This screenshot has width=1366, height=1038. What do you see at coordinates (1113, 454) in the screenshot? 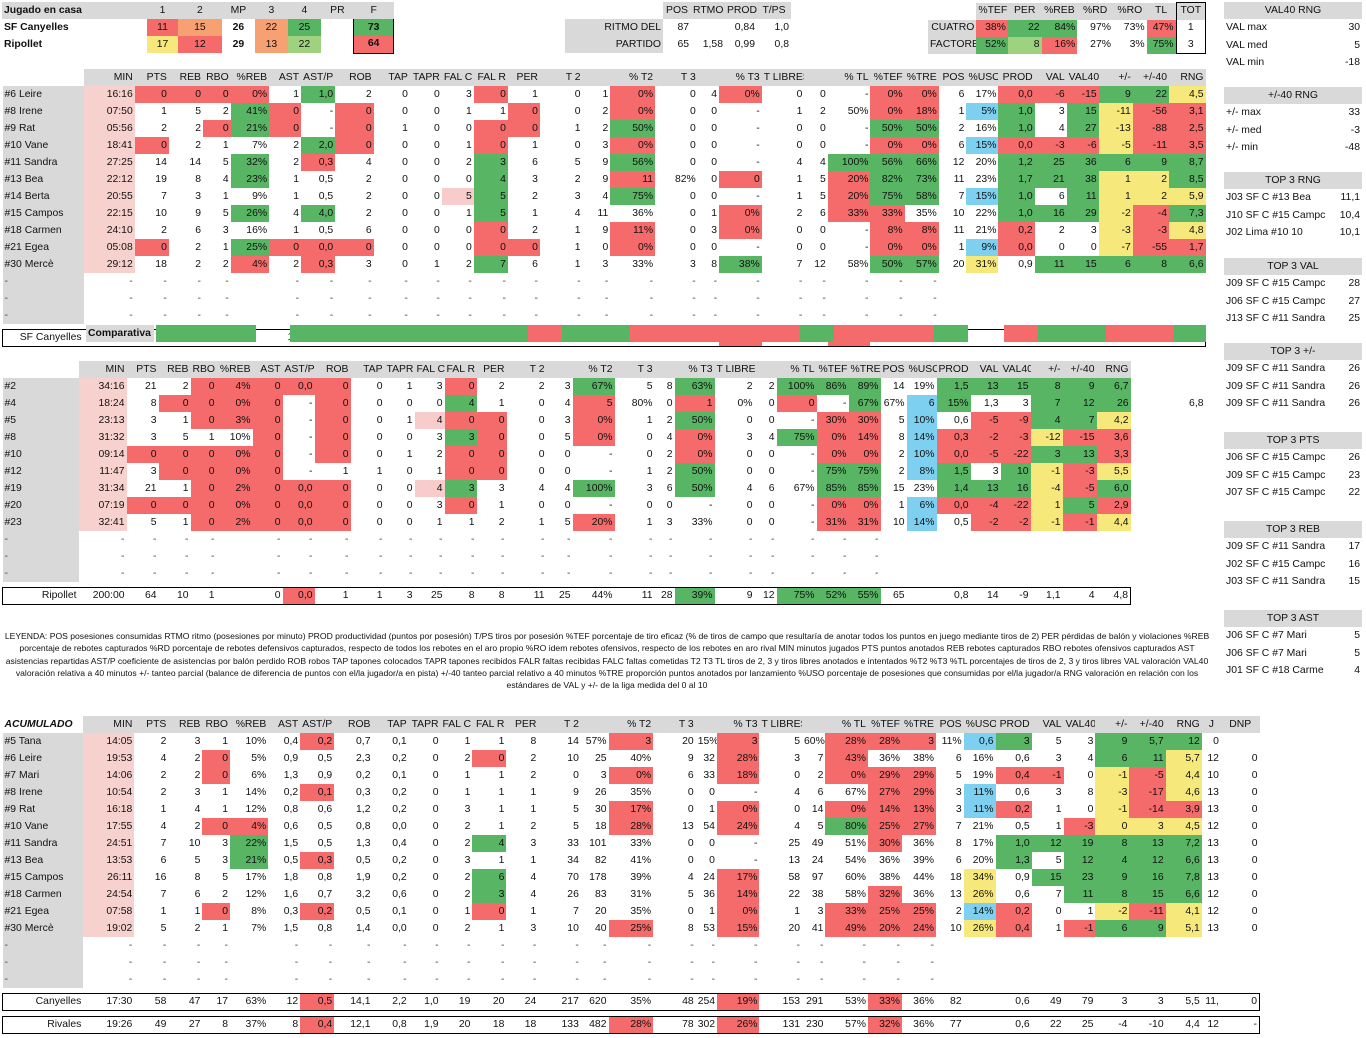
I see `stat-cell: 3,3` at bounding box center [1113, 454].